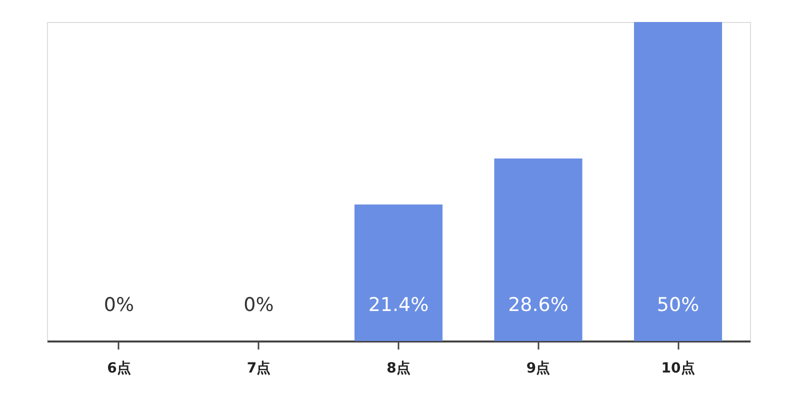 The height and width of the screenshot is (398, 800). Describe the element at coordinates (398, 368) in the screenshot. I see `x-tick-label: 8点` at that location.